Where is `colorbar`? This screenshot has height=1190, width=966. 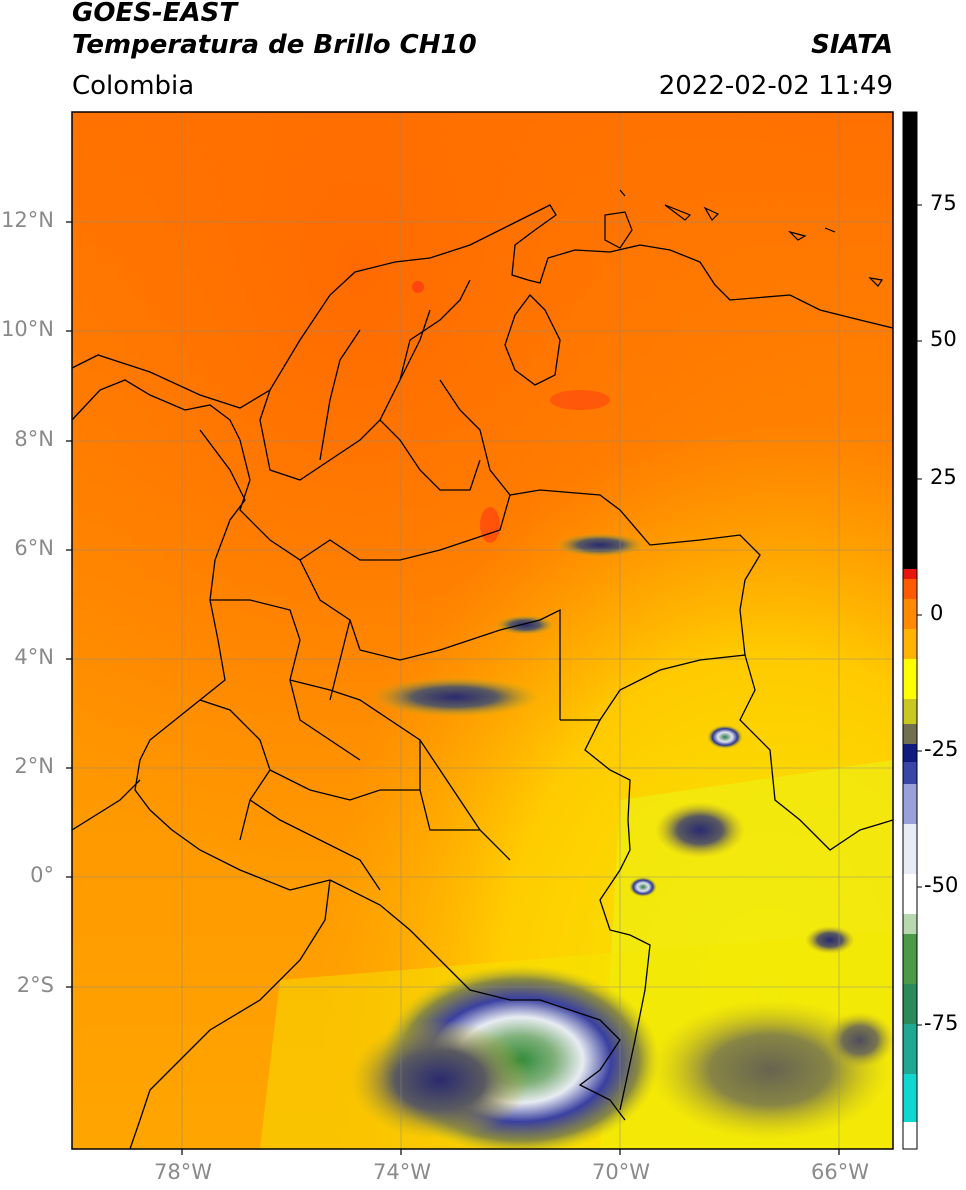 colorbar is located at coordinates (912, 630).